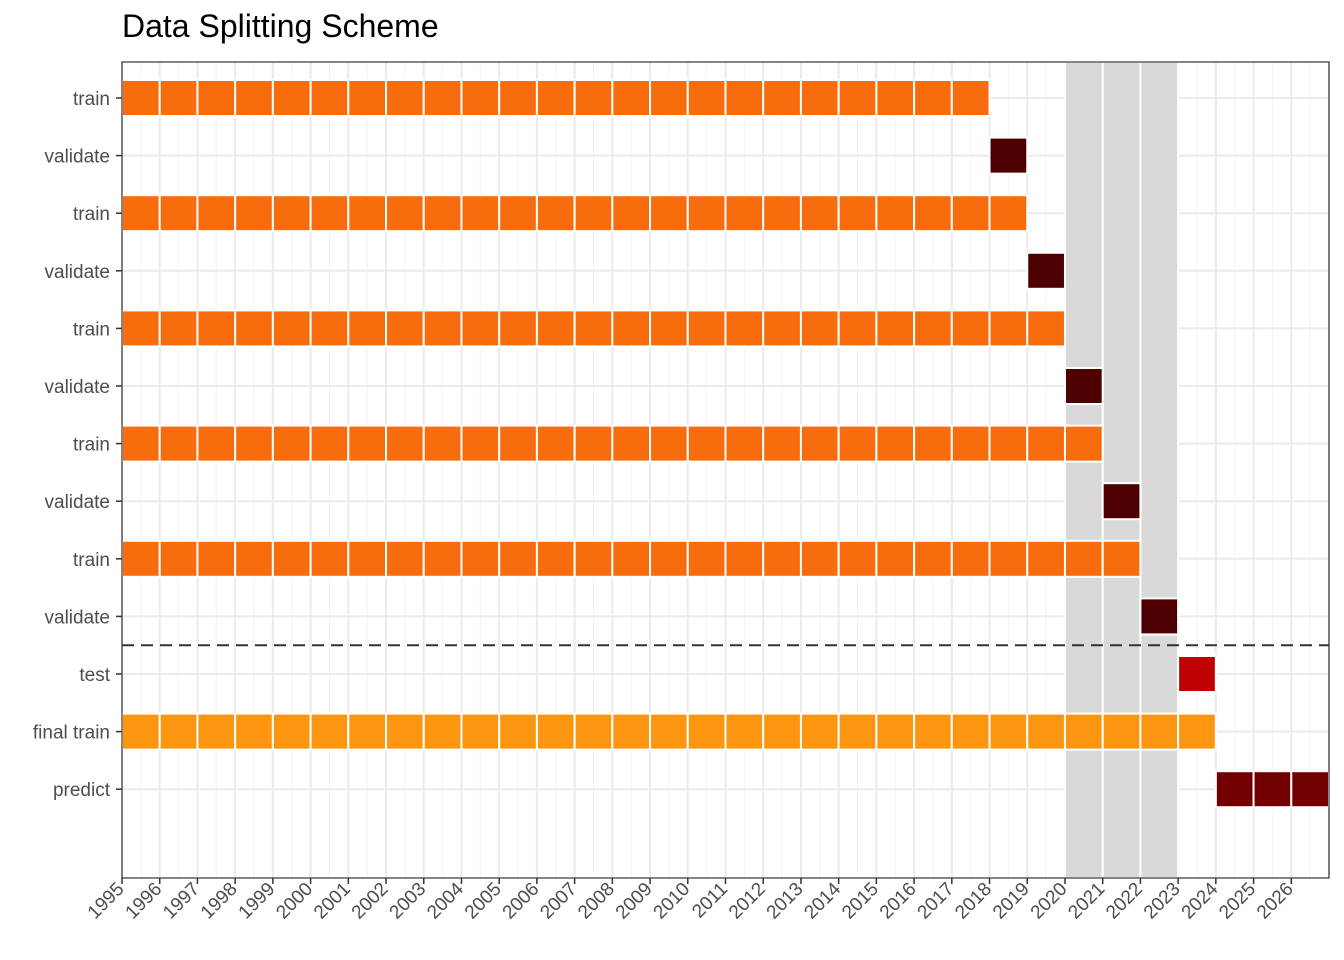  I want to click on tile-validate-2018, so click(1008, 155).